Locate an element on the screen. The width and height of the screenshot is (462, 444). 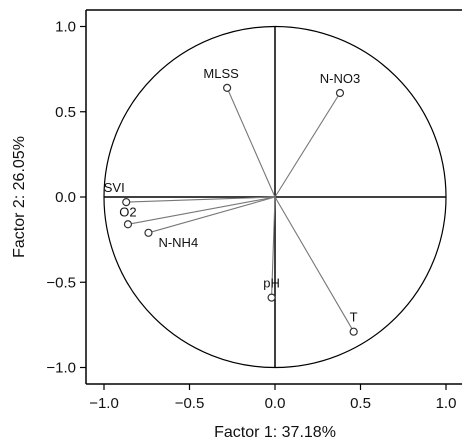
y-tick-label: 1.0 is located at coordinates (65, 27).